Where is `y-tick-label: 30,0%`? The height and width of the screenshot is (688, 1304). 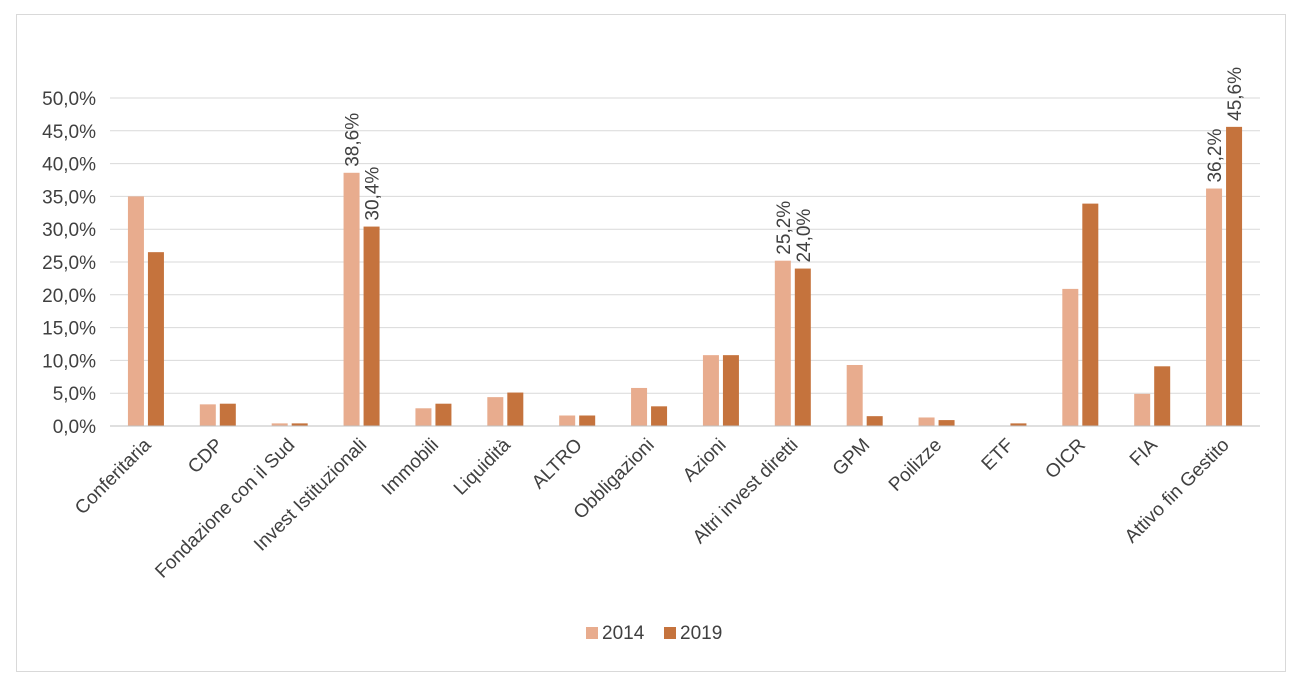
y-tick-label: 30,0% is located at coordinates (69, 230).